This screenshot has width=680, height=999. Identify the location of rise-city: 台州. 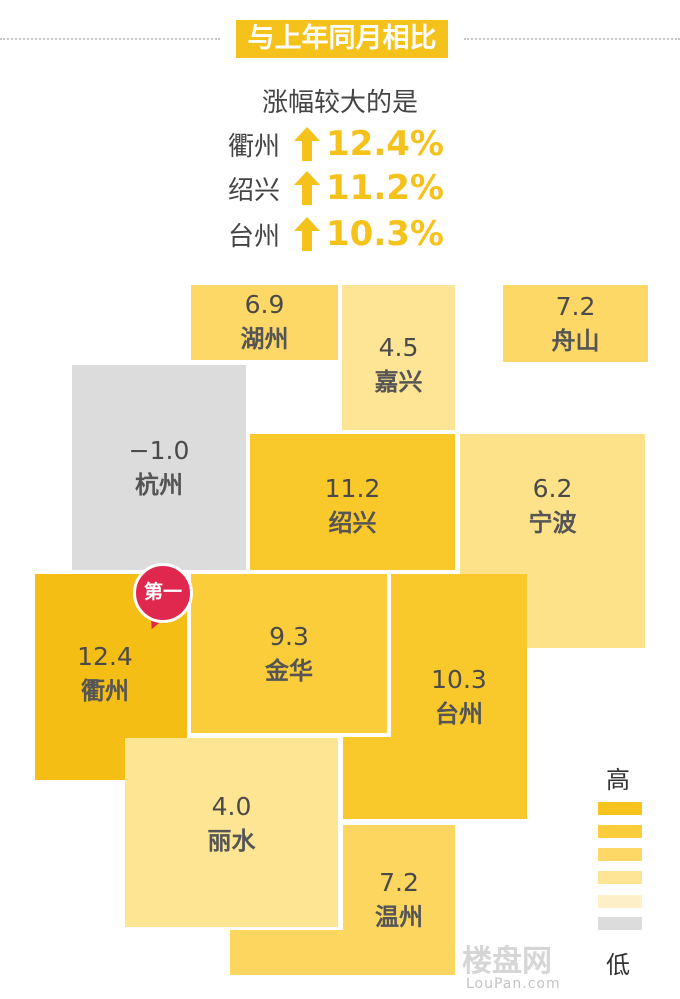
(254, 236).